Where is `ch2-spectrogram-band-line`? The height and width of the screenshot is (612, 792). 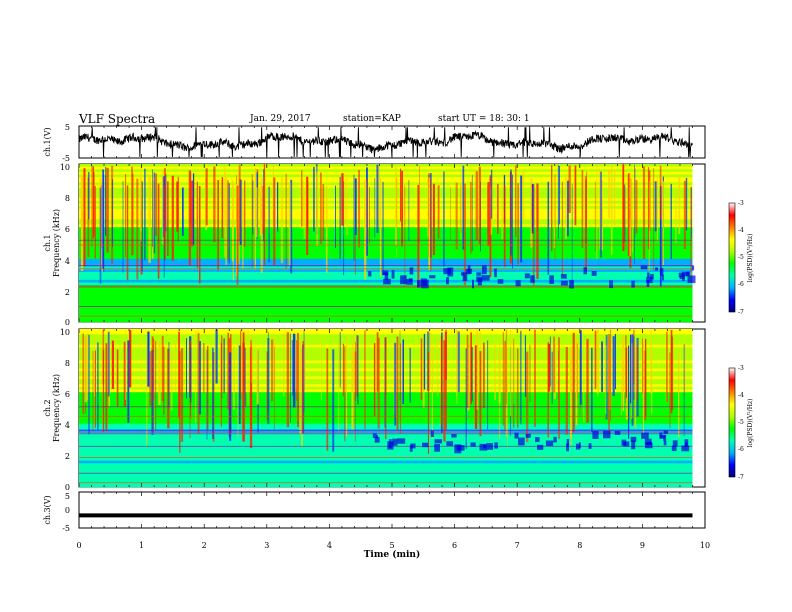 ch2-spectrogram-band-line is located at coordinates (386, 416).